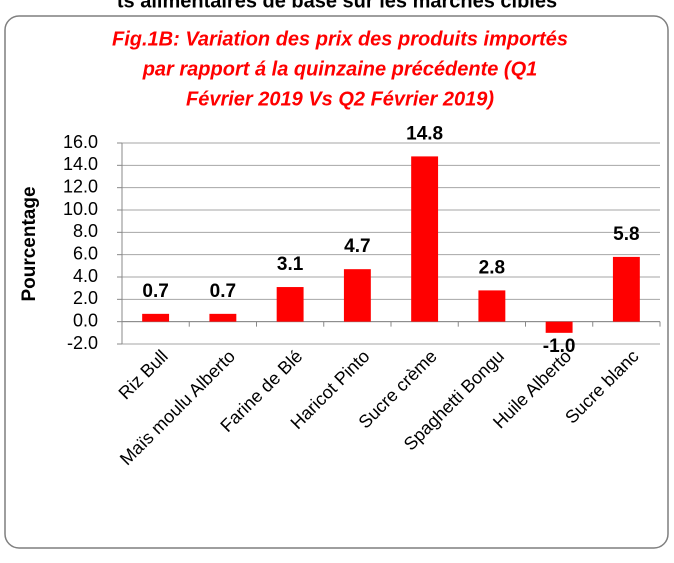 The image size is (674, 563). I want to click on y-tick-label: 14.0, so click(80, 164).